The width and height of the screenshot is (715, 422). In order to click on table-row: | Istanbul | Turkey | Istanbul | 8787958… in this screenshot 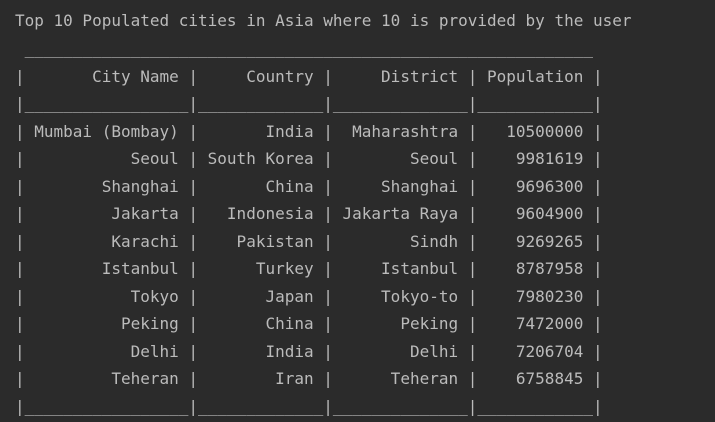, I will do `click(309, 268)`.